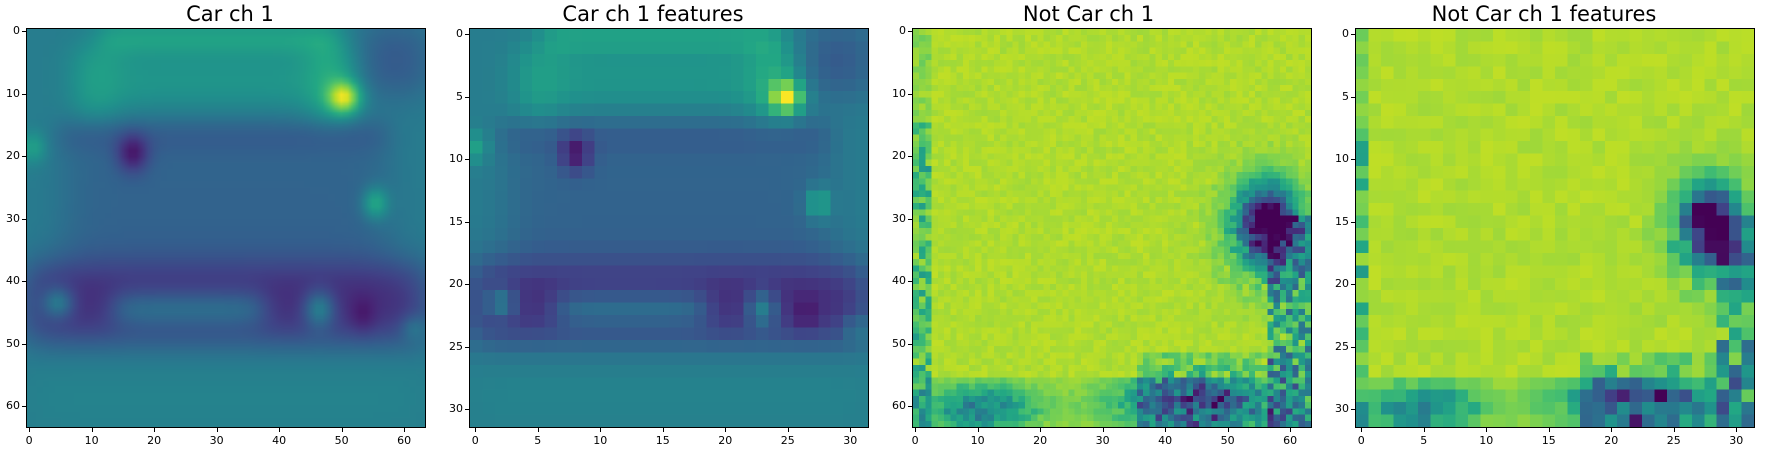 The image size is (1765, 452). What do you see at coordinates (341, 440) in the screenshot?
I see `x-tick-label: 50` at bounding box center [341, 440].